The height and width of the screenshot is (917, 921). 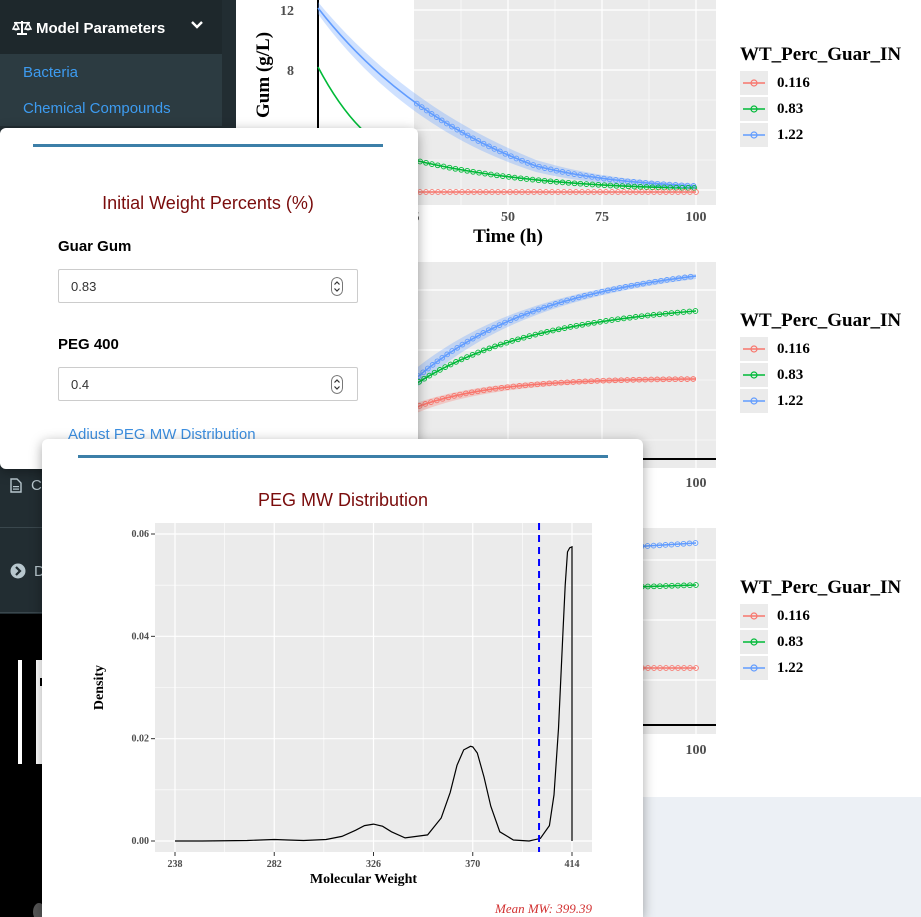 What do you see at coordinates (111, 108) in the screenshot?
I see `sidebar-subitem-chemical-compounds: Chemical Compounds` at bounding box center [111, 108].